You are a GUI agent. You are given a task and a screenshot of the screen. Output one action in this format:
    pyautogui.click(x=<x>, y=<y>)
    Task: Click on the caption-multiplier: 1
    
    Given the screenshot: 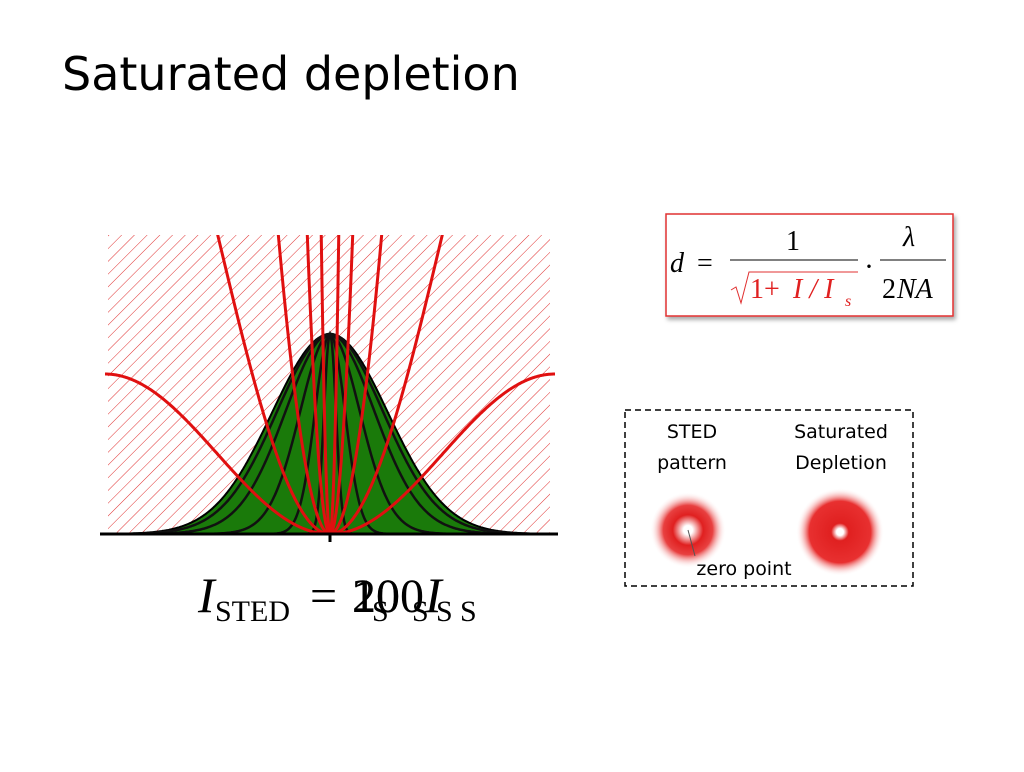 What is the action you would take?
    pyautogui.click(x=364, y=596)
    